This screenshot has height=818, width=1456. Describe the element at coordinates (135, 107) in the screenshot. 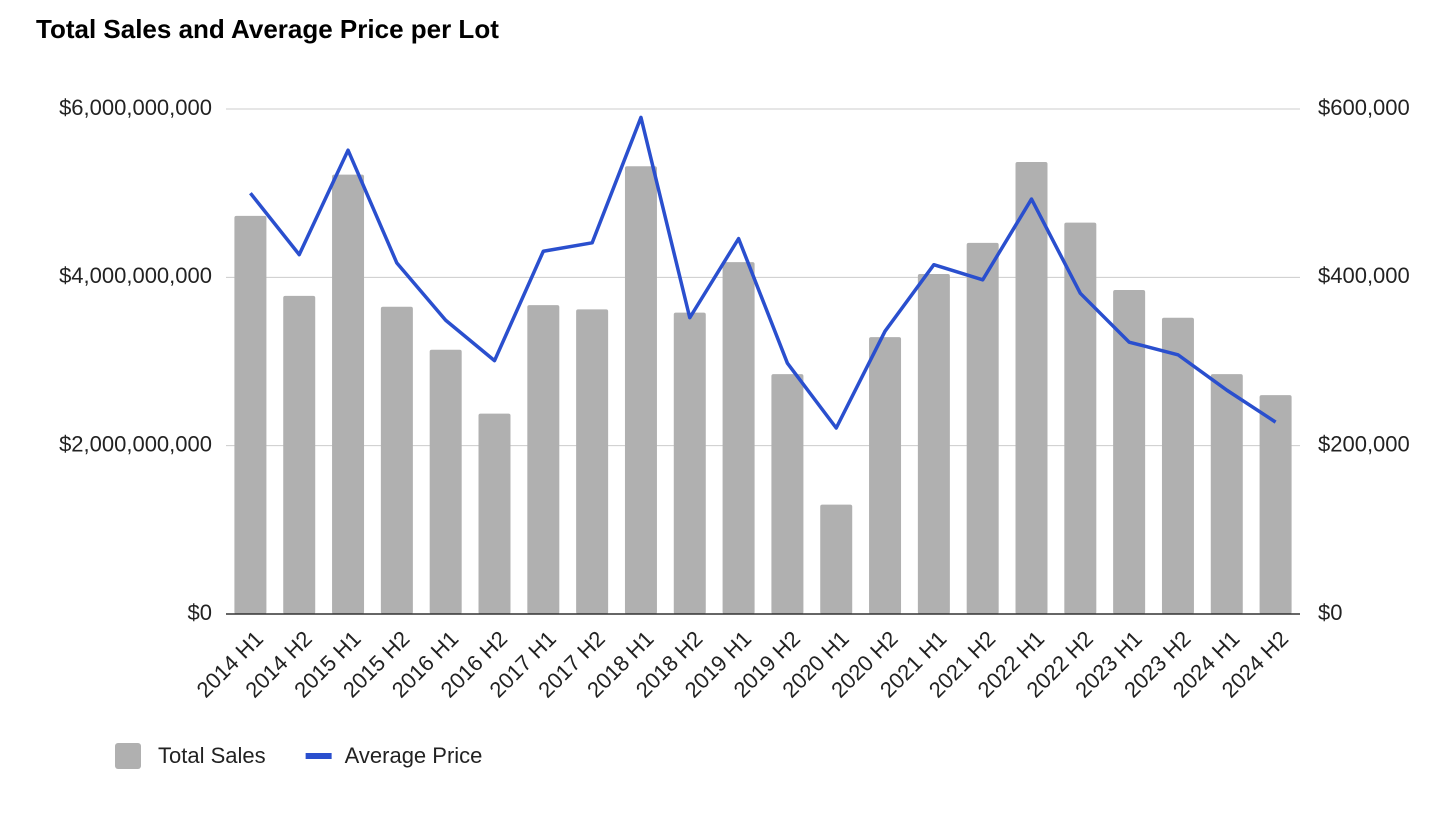

I see `y-tick-label: $6,000,000,000` at that location.